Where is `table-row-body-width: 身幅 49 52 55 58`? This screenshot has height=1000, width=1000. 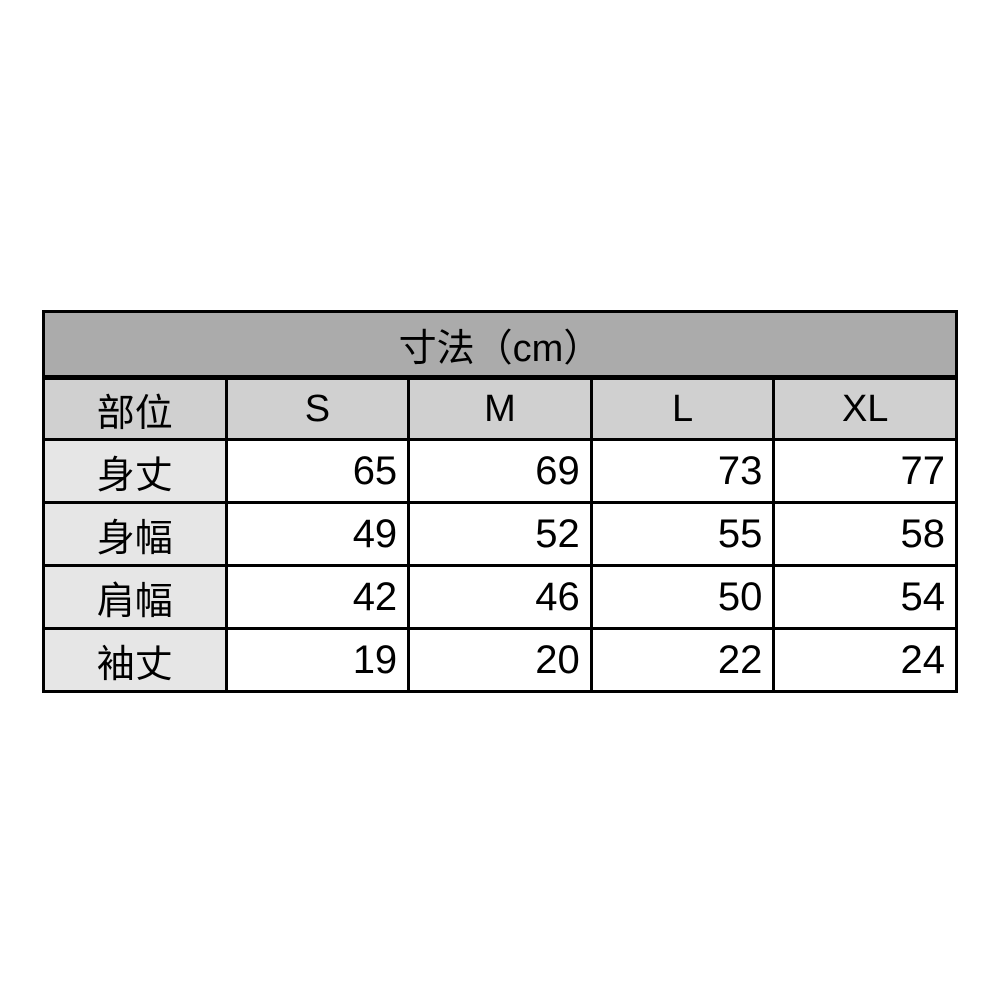
table-row-body-width: 身幅 49 52 55 58 is located at coordinates (500, 534).